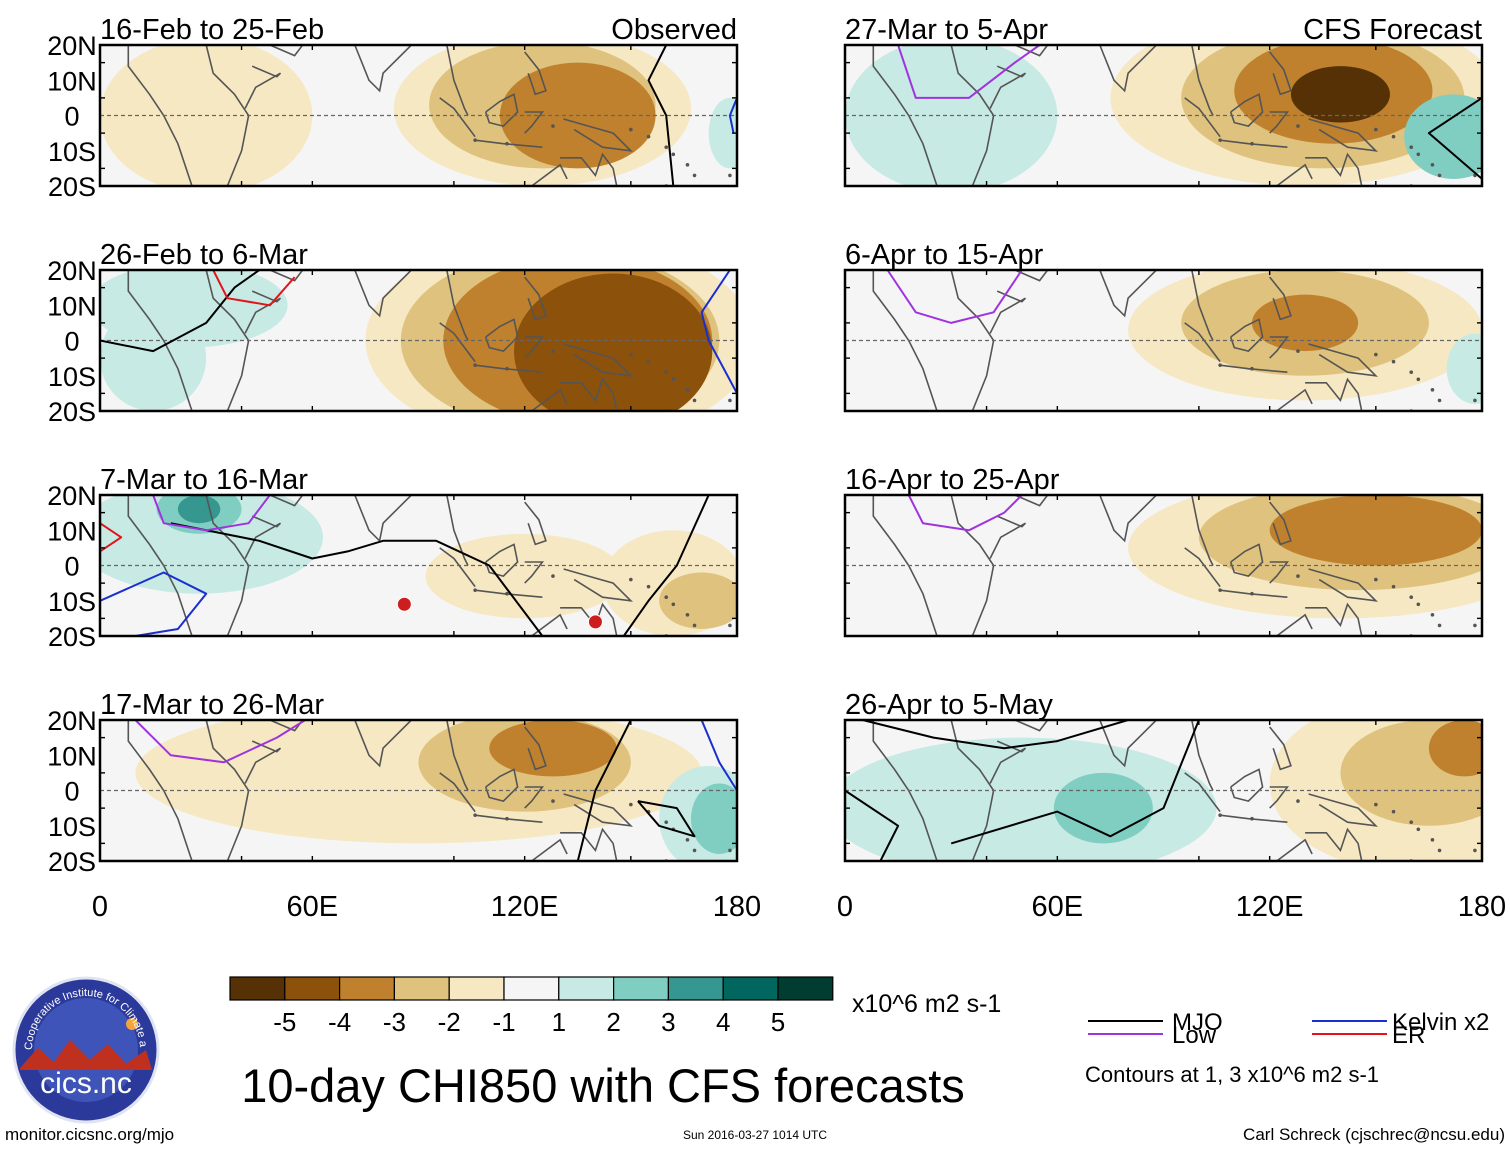 The height and width of the screenshot is (1154, 1510). What do you see at coordinates (72, 412) in the screenshot?
I see `lat-tick-label: 20S` at bounding box center [72, 412].